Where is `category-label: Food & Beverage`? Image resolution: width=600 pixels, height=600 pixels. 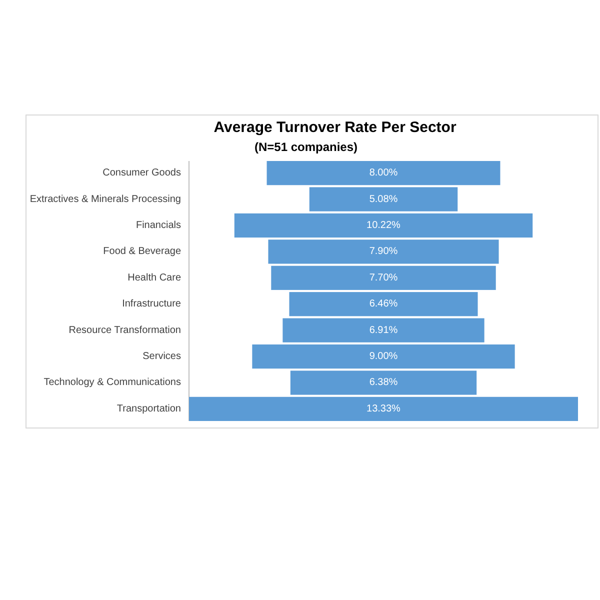
category-label: Food & Beverage is located at coordinates (142, 252).